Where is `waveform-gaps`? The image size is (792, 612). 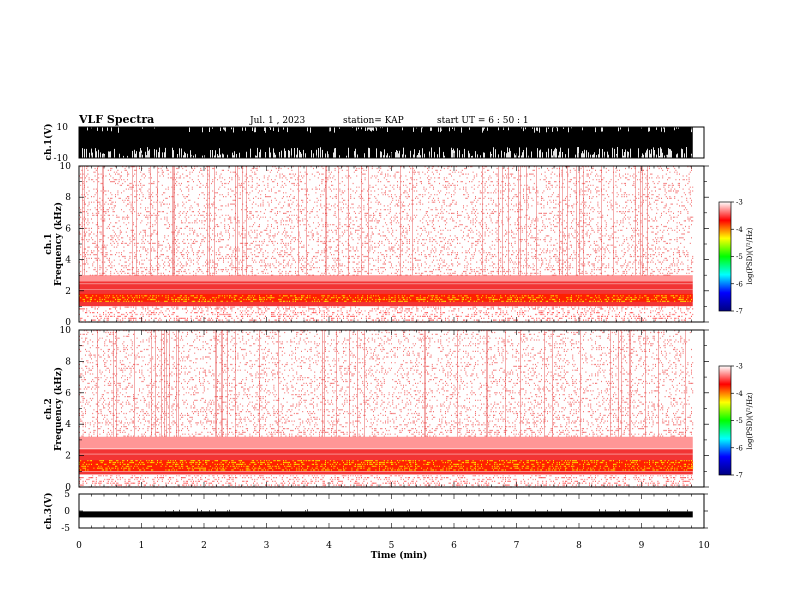 waveform-gaps is located at coordinates (387, 142).